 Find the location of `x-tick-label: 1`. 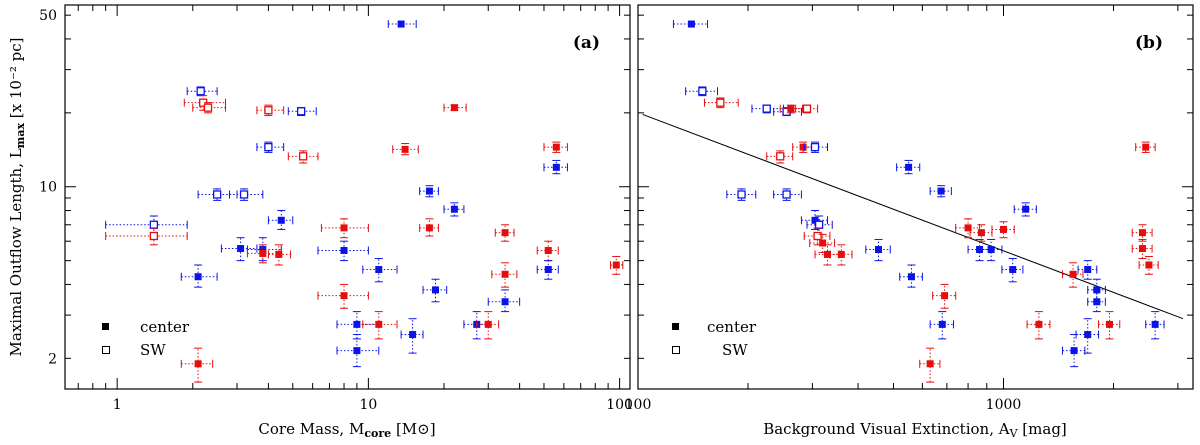

x-tick-label: 1 is located at coordinates (117, 405).